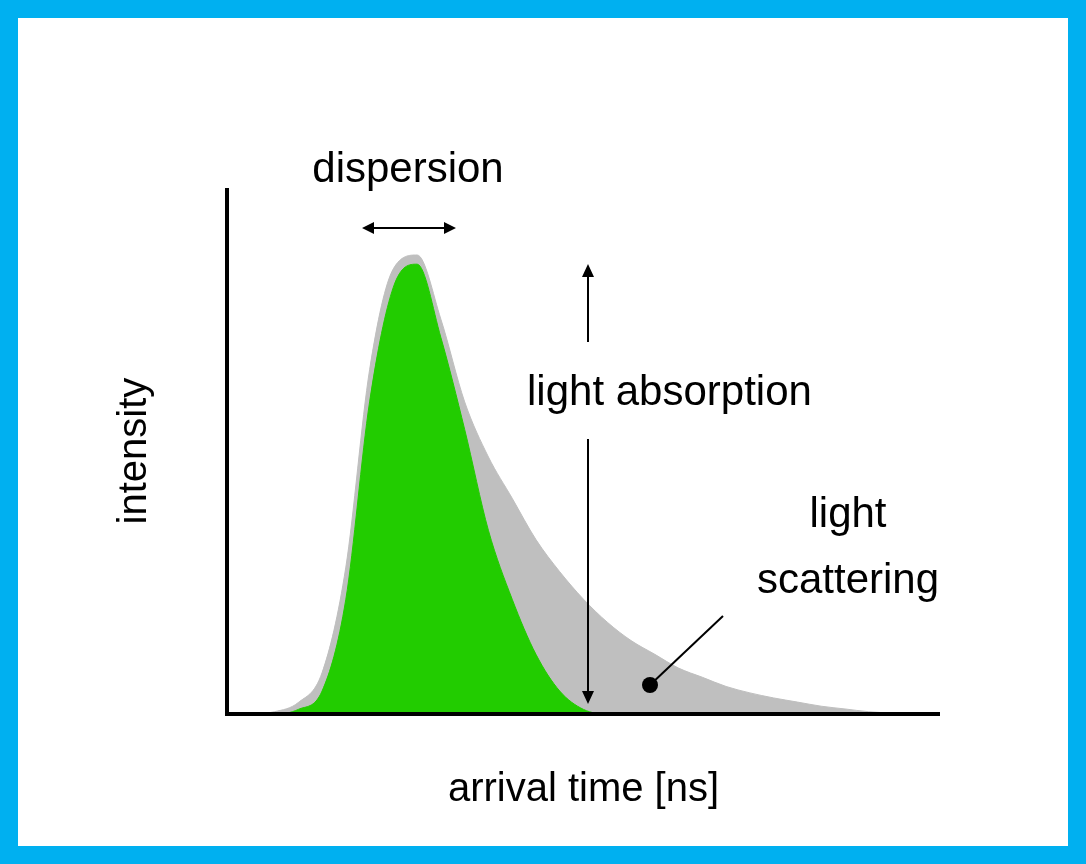 This screenshot has width=1086, height=864. Describe the element at coordinates (848, 546) in the screenshot. I see `annotation: light scattering` at that location.